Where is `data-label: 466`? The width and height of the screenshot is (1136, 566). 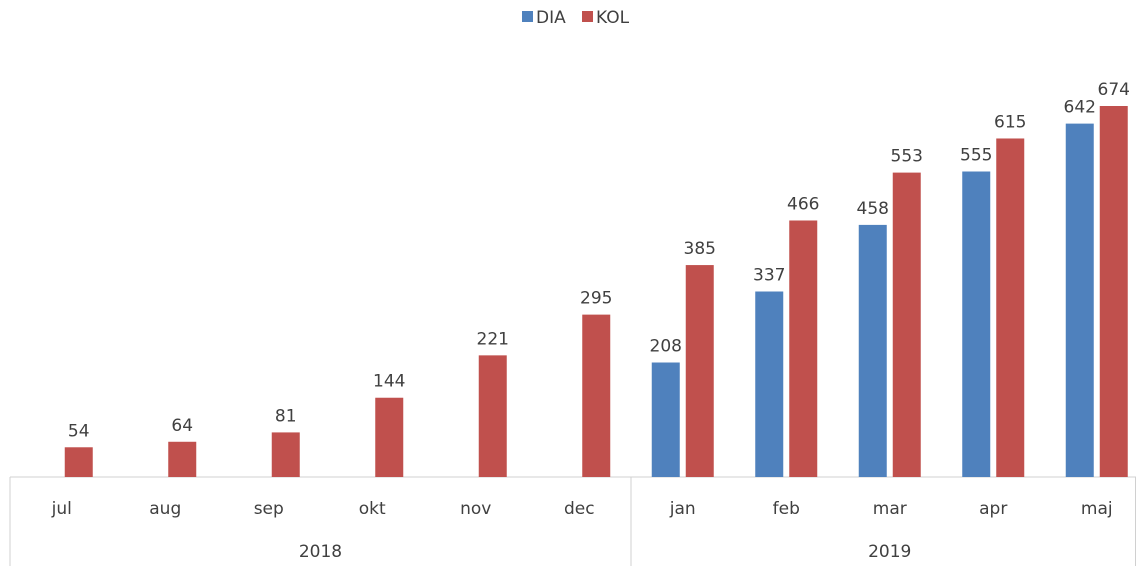 data-label: 466 is located at coordinates (803, 204).